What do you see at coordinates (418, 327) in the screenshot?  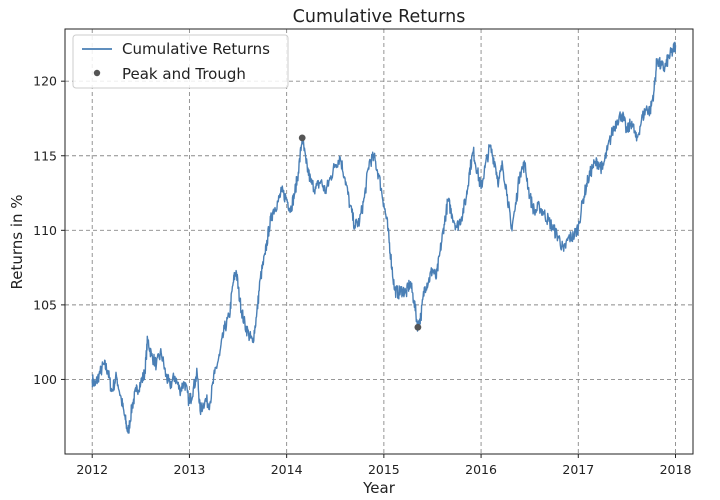 I see `trough-marker` at bounding box center [418, 327].